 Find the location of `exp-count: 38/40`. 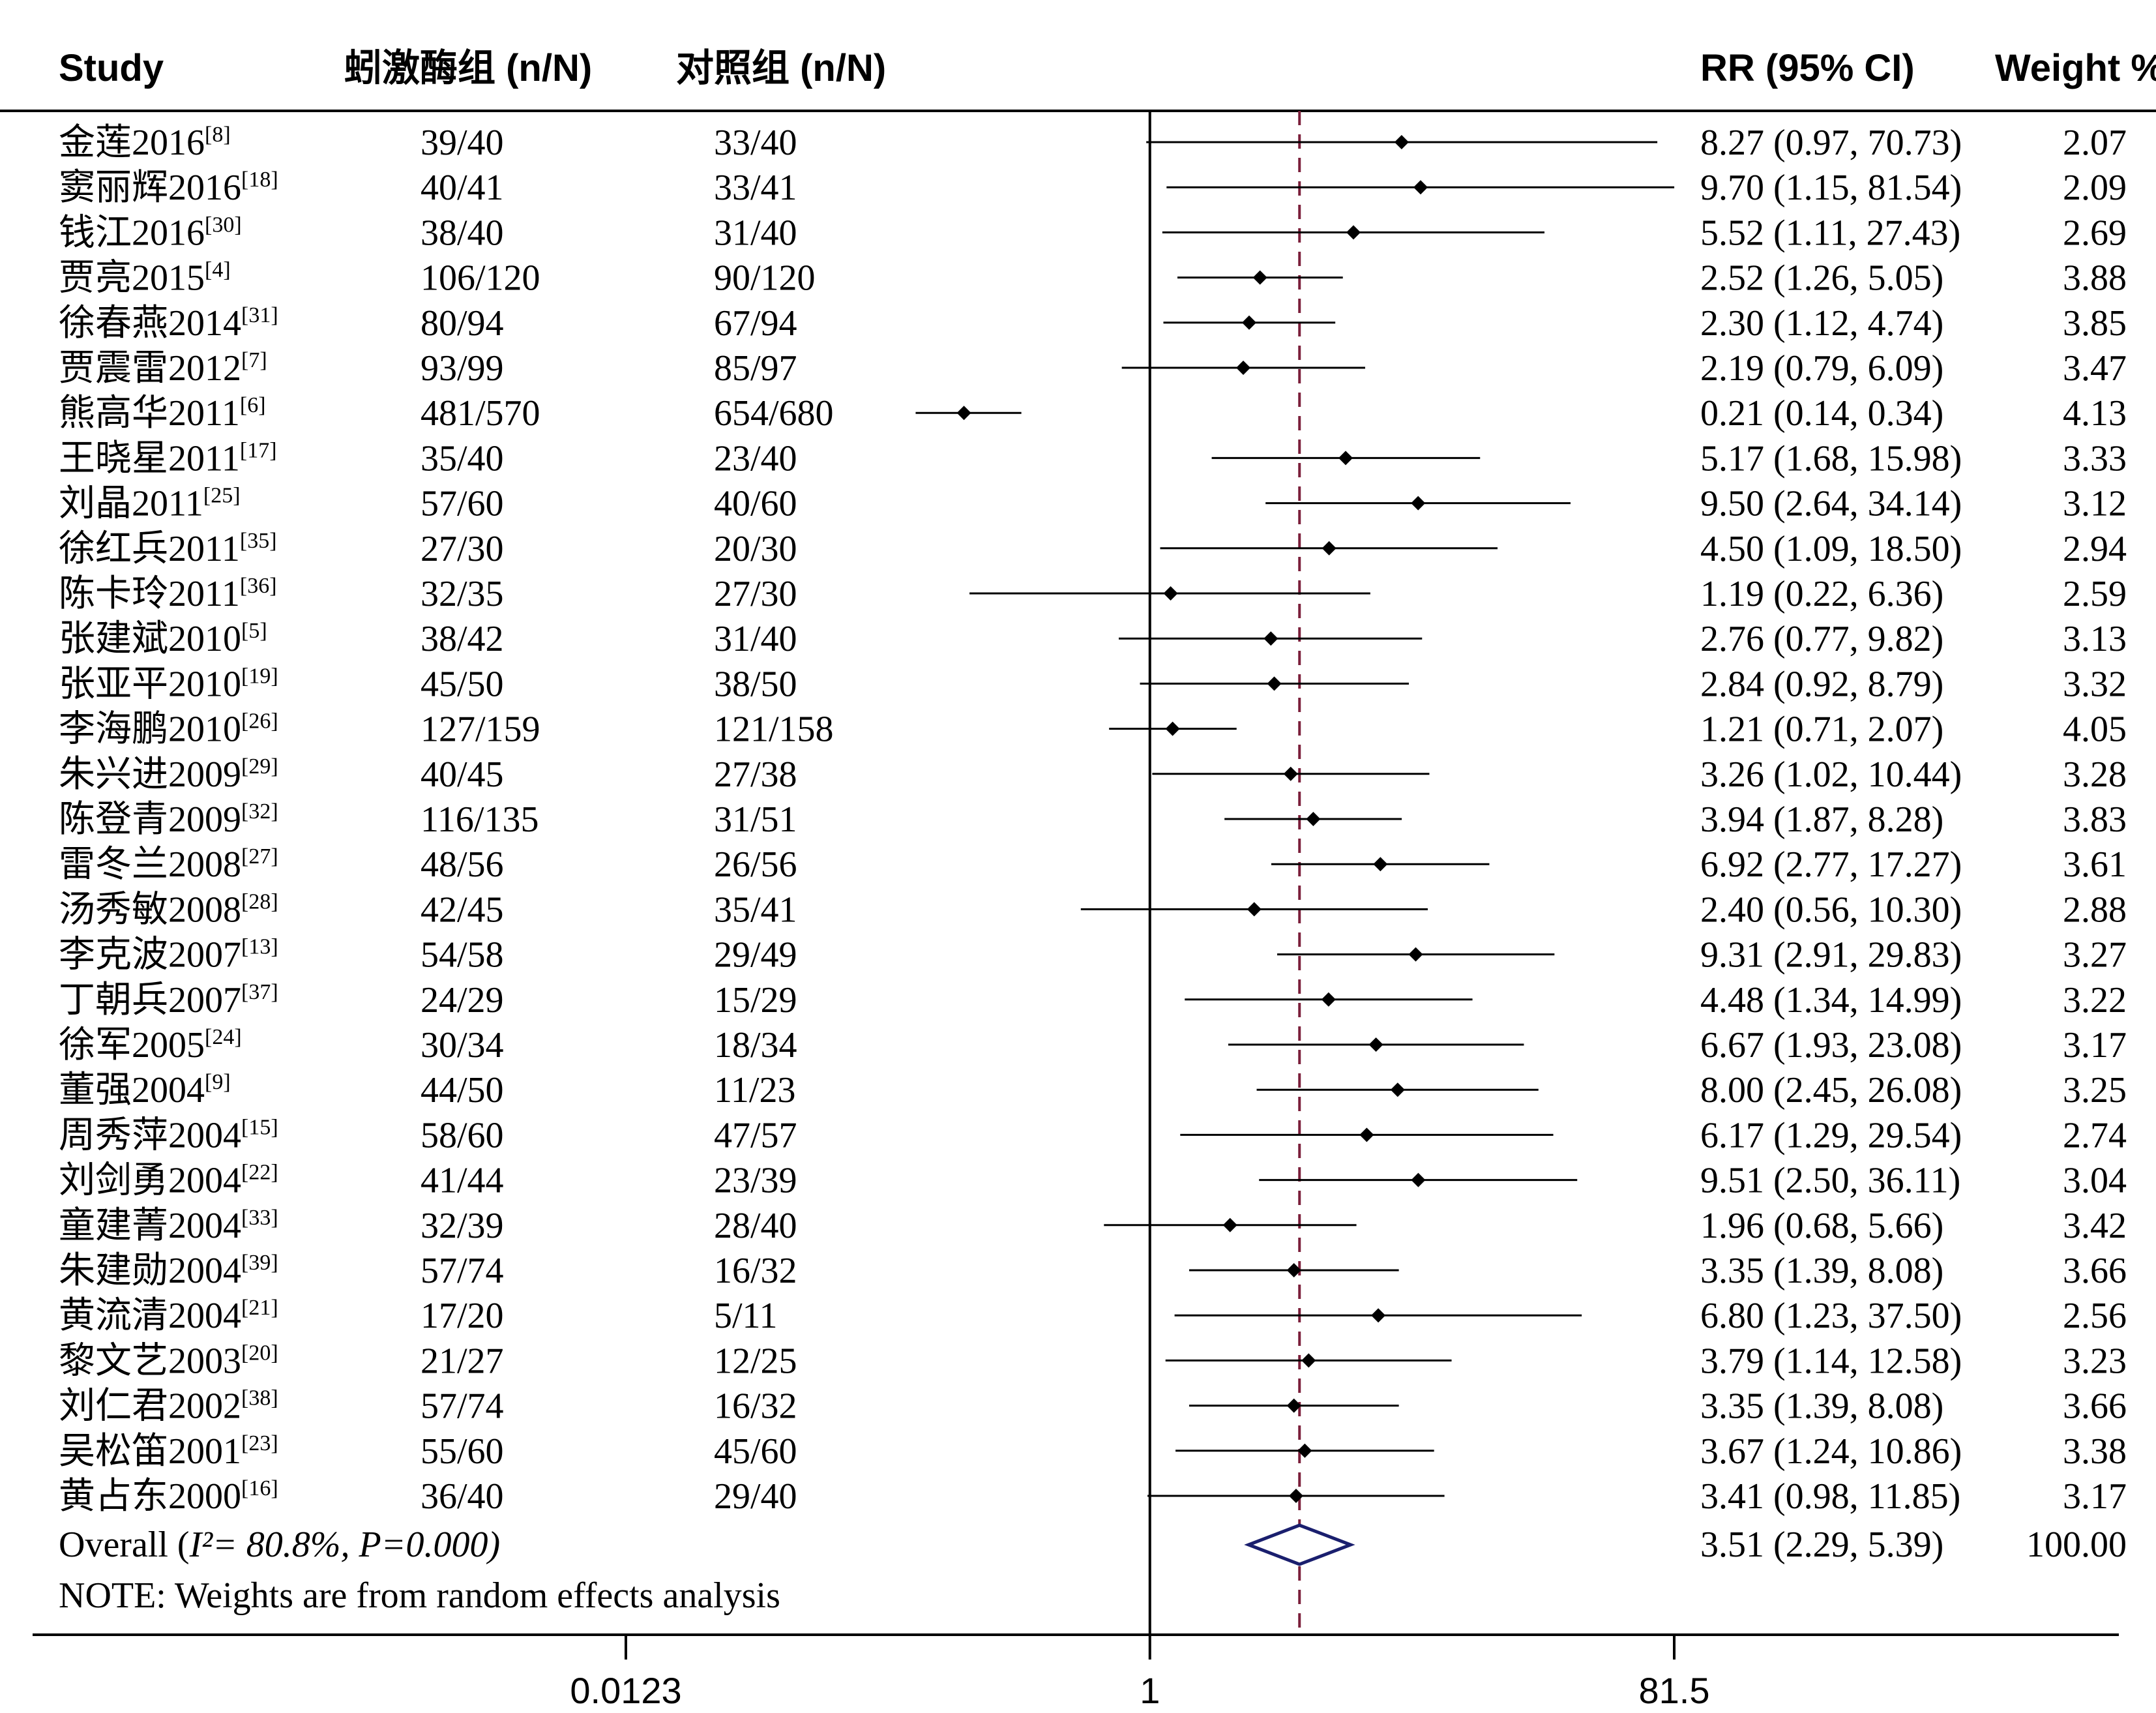

exp-count: 38/40 is located at coordinates (462, 233).